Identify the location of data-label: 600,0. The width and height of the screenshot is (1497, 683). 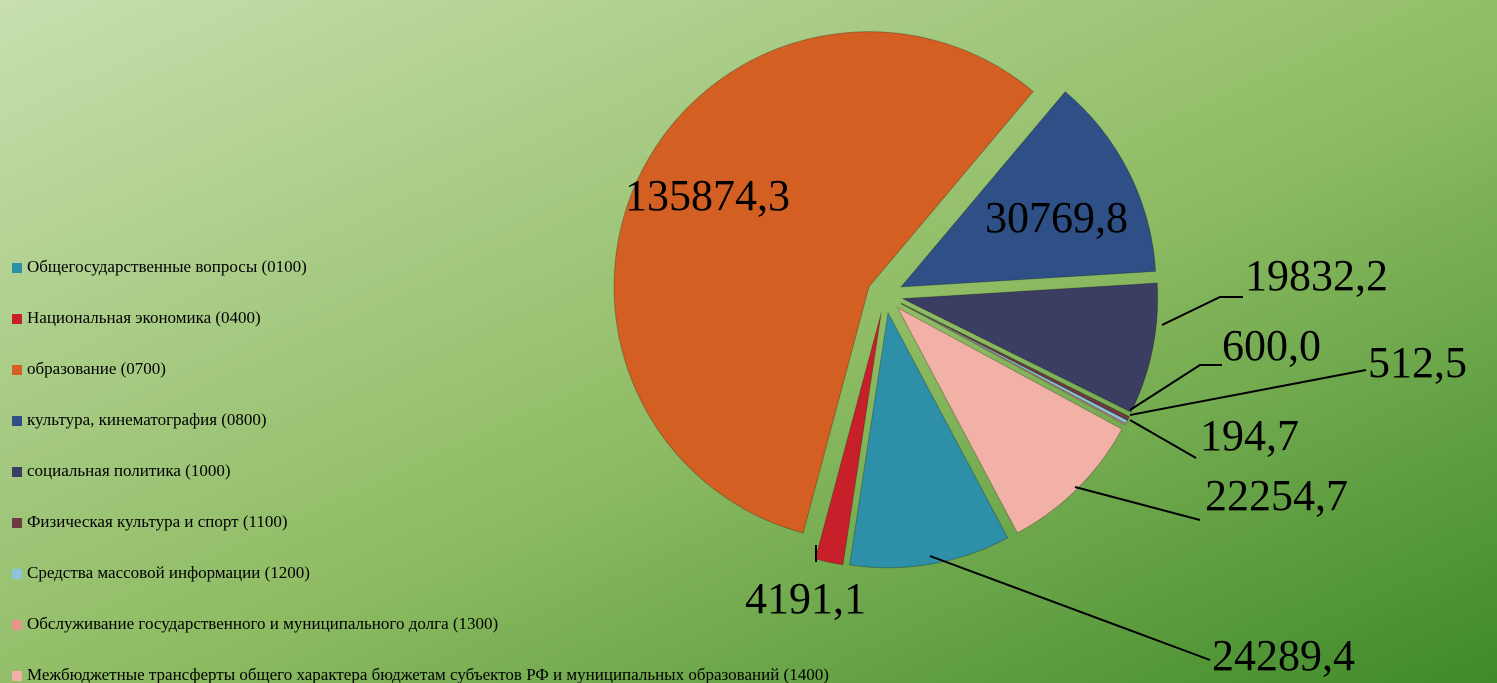
(1271, 345).